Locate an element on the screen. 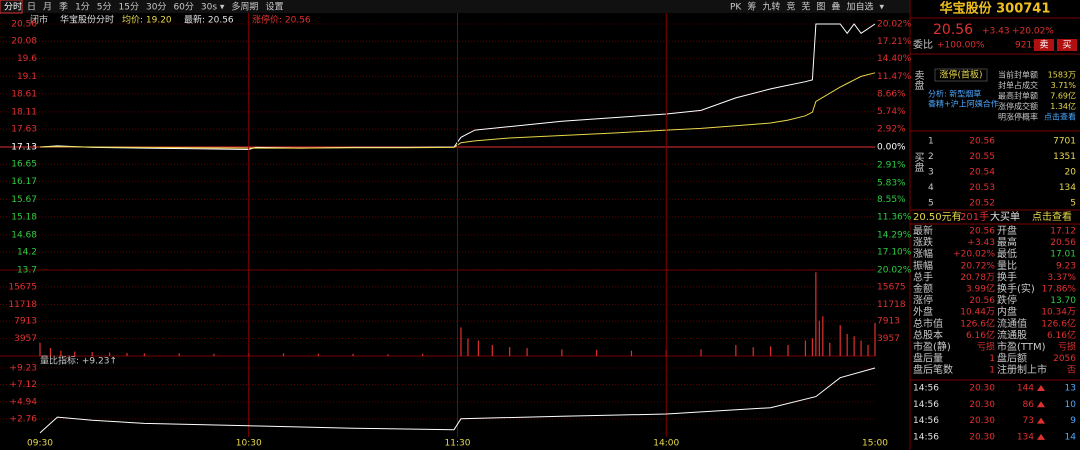 The height and width of the screenshot is (450, 1080). toolbar-button: 图 is located at coordinates (820, 7).